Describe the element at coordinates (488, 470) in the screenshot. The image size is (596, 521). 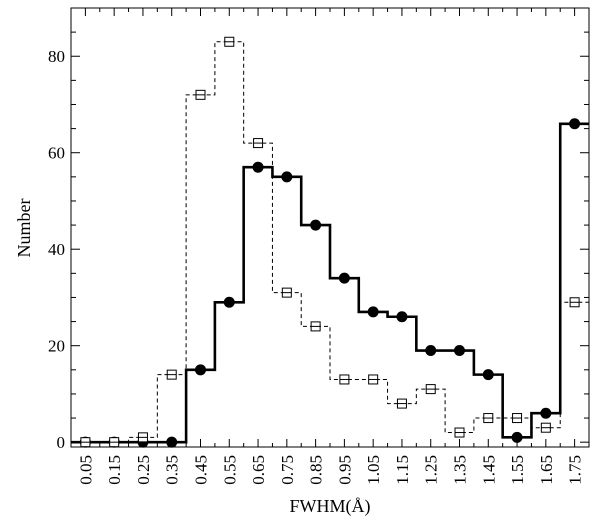
I see `x-tick-label: 1.45` at that location.